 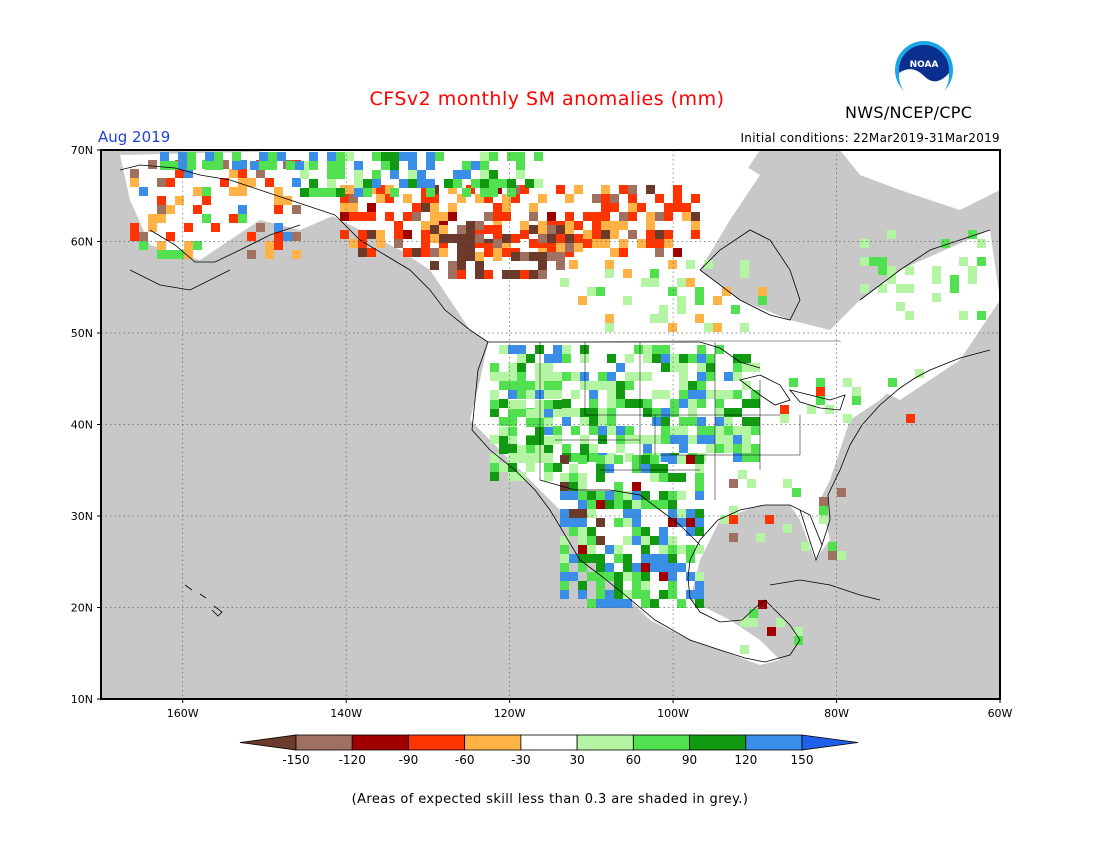 I want to click on hawaii, so click(x=203, y=600).